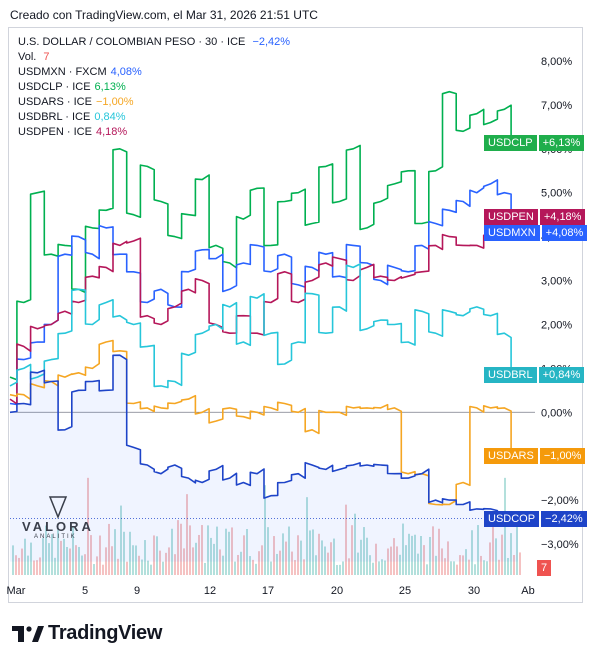 The image size is (598, 664). What do you see at coordinates (535, 216) in the screenshot?
I see `price-tag-usdpen: USDPEN +4,18%` at bounding box center [535, 216].